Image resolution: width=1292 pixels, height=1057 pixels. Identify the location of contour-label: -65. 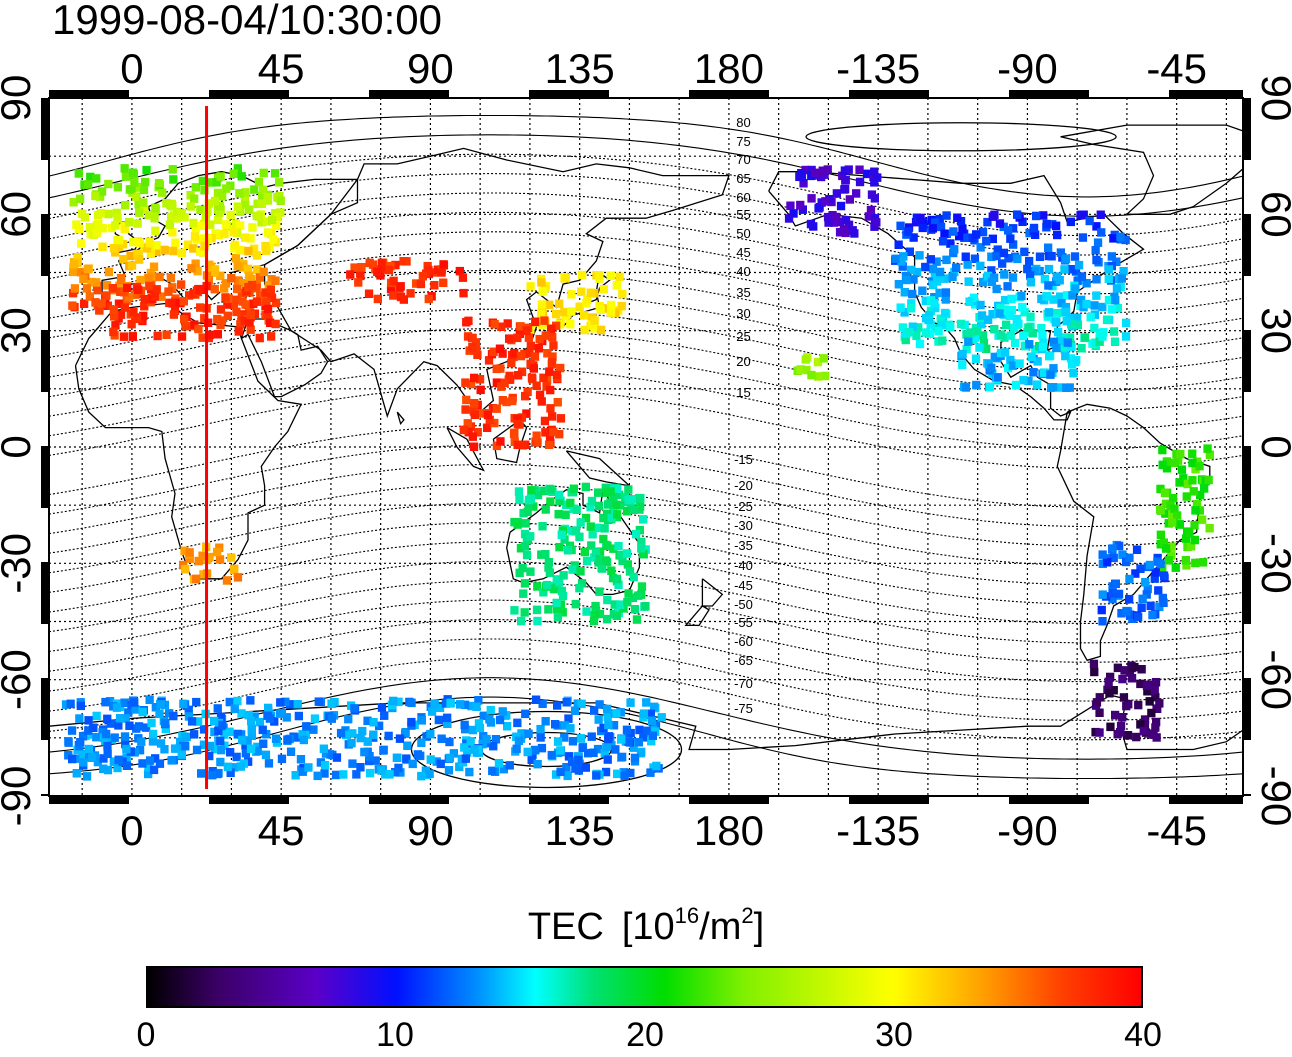
(743, 660).